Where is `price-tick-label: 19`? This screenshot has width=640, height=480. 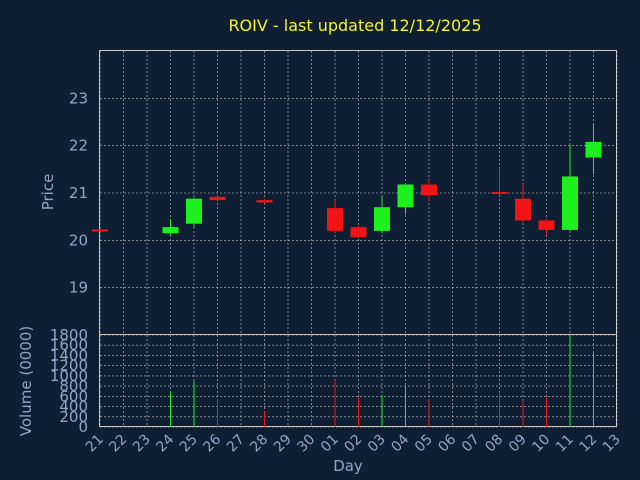 price-tick-label: 19 is located at coordinates (78, 288).